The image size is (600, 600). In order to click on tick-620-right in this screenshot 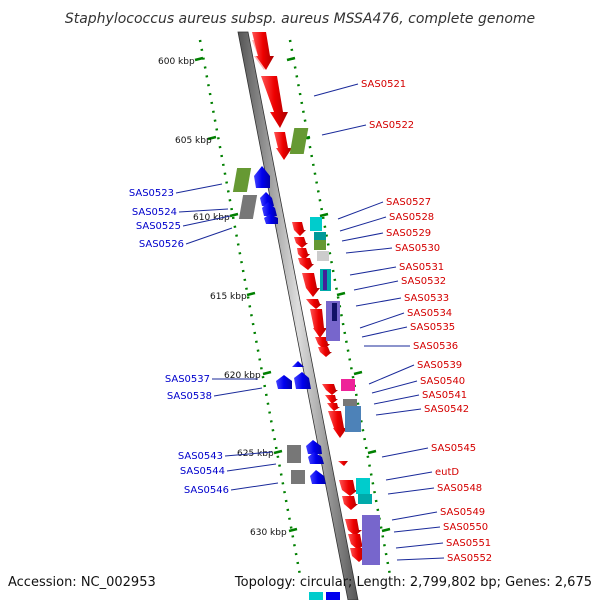, I will do `click(358, 373)`.